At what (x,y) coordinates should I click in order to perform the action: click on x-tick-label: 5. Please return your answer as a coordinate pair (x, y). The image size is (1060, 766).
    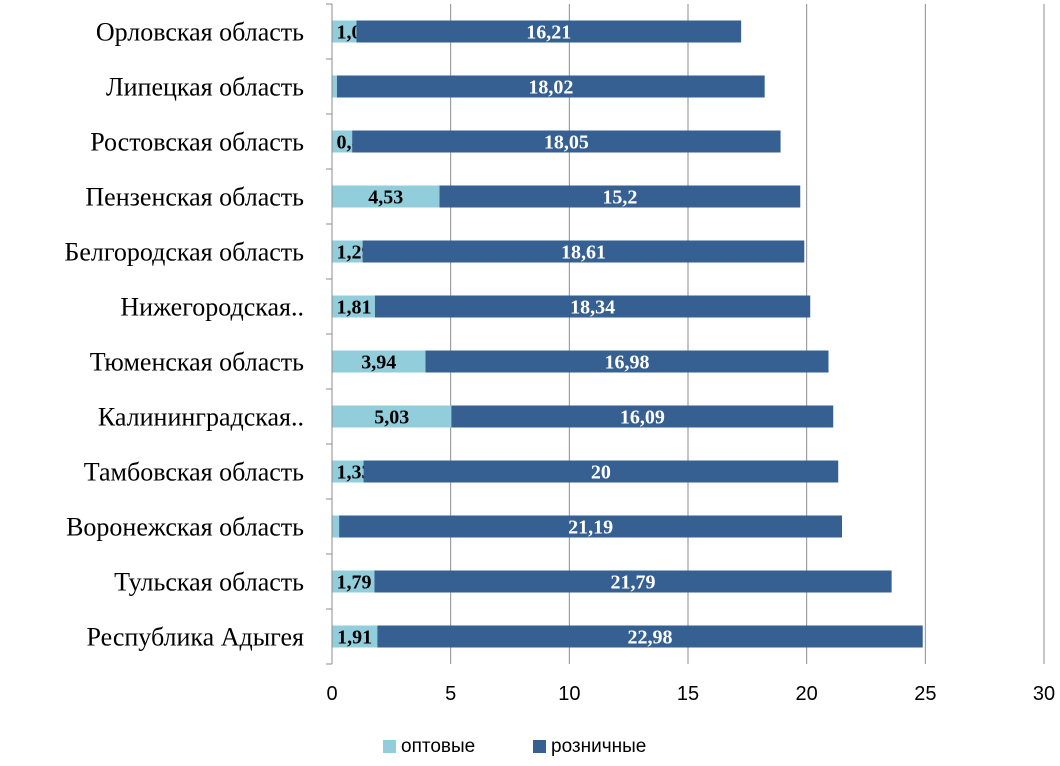
    Looking at the image, I should click on (450, 694).